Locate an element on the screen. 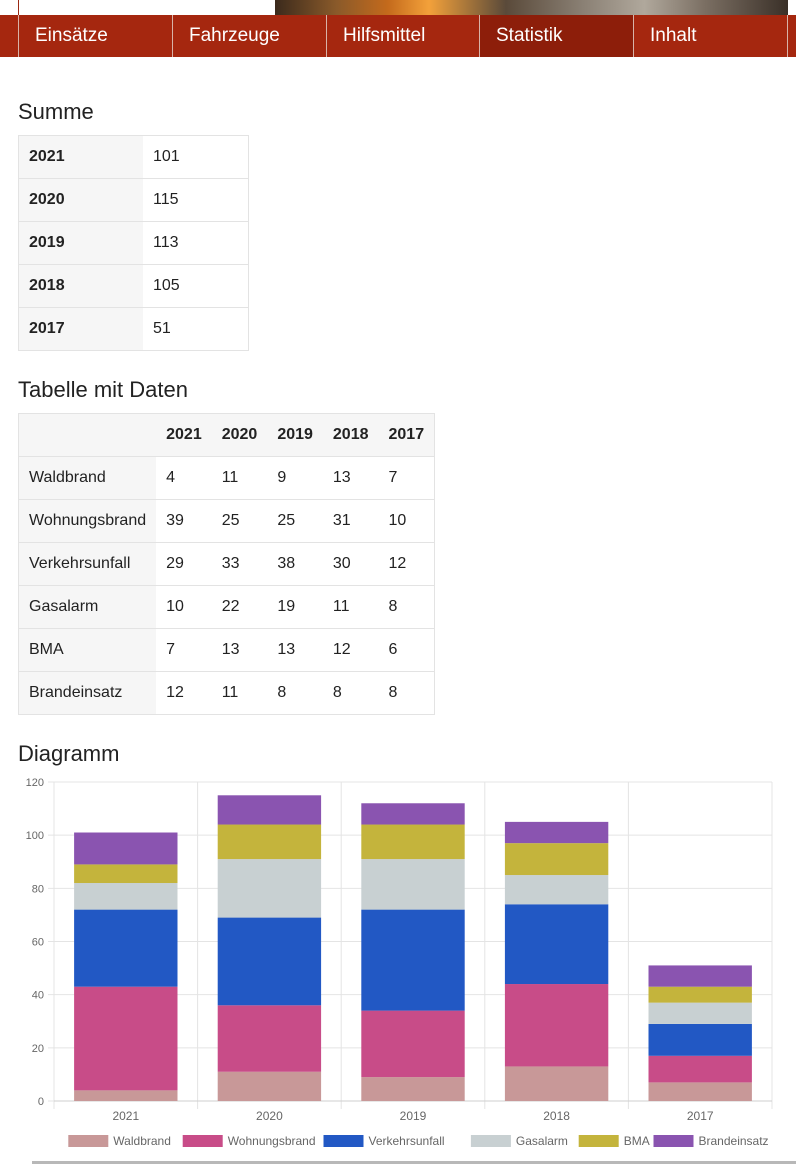 This screenshot has width=796, height=1172. nav-item-inhalt: Inhalt is located at coordinates (710, 36).